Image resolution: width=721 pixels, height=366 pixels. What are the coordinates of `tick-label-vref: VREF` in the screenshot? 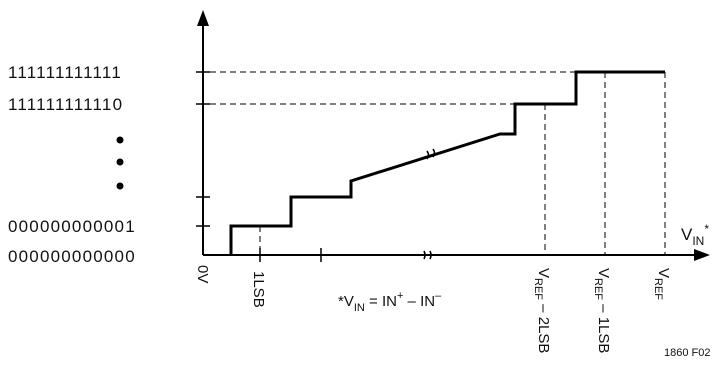 It's located at (662, 284).